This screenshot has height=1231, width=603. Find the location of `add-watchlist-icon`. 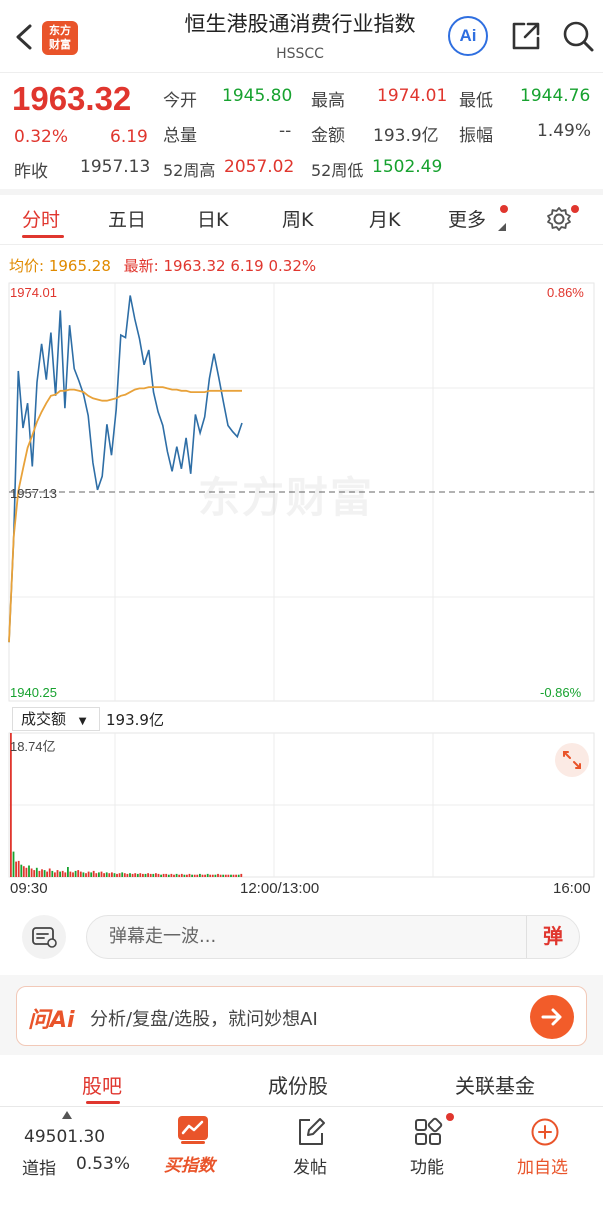

add-watchlist-icon is located at coordinates (545, 1132).